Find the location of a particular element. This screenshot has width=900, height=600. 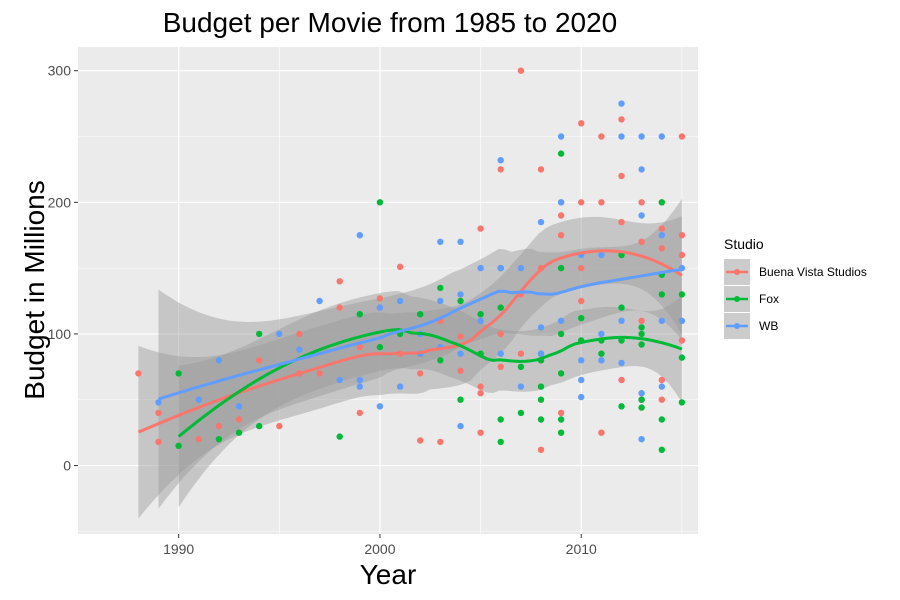

chart-title: Budget per Movie from 1985 to 2020 is located at coordinates (390, 22).